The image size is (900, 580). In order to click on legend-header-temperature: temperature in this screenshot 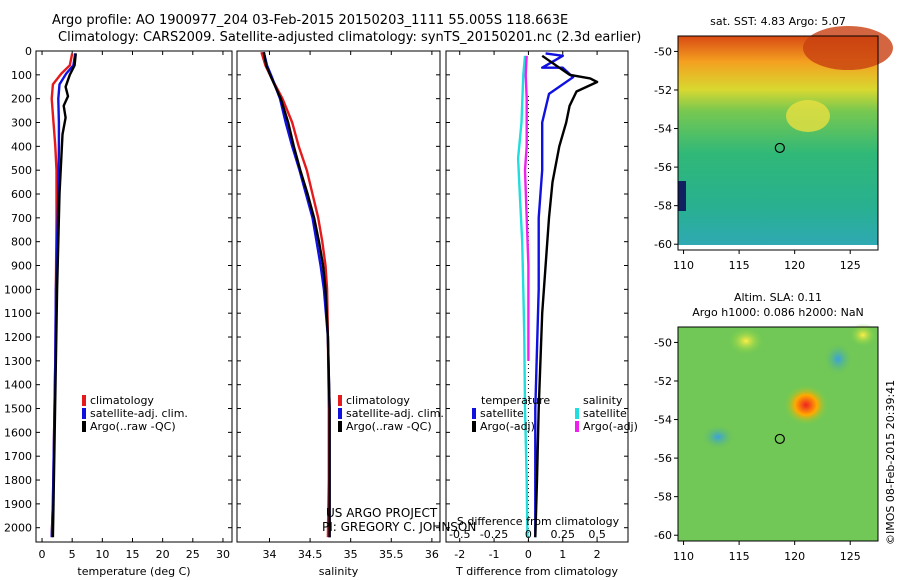, I will do `click(515, 400)`.